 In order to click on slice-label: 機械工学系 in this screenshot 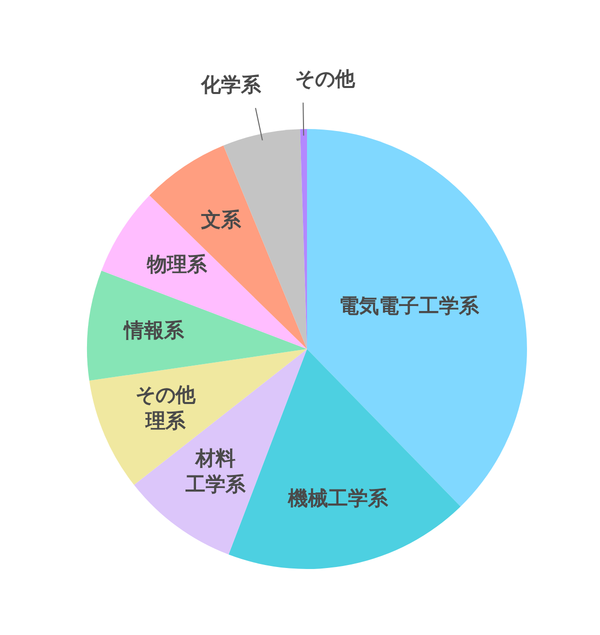, I will do `click(338, 498)`.